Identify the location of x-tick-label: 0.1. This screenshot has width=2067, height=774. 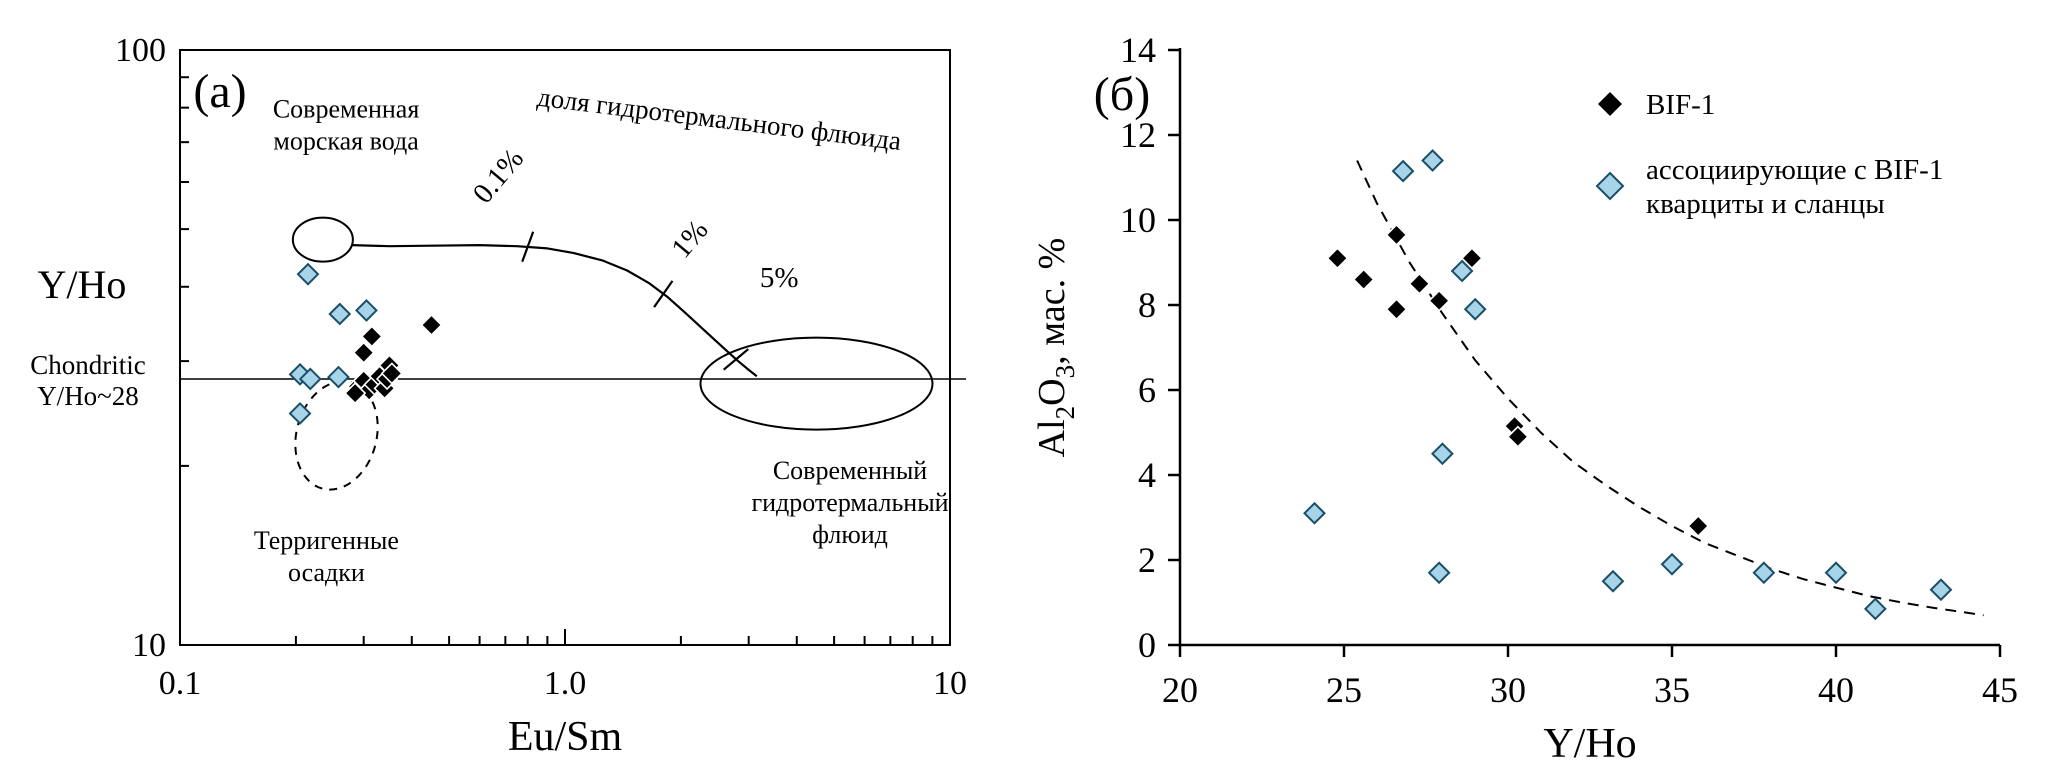
(180, 683).